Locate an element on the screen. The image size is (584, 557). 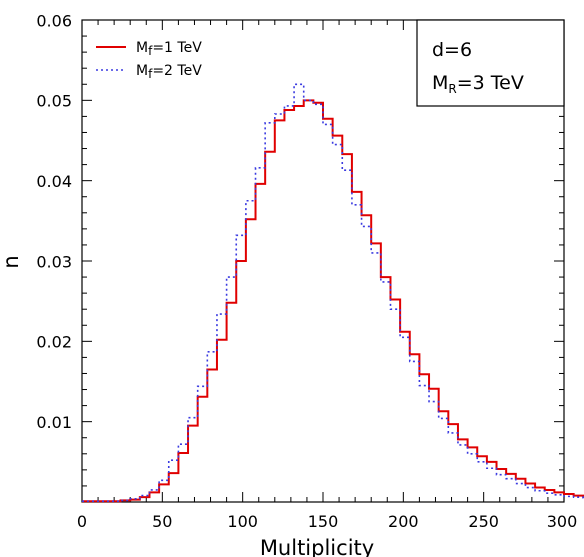
x-axis-title: Multiplicity is located at coordinates (317, 546).